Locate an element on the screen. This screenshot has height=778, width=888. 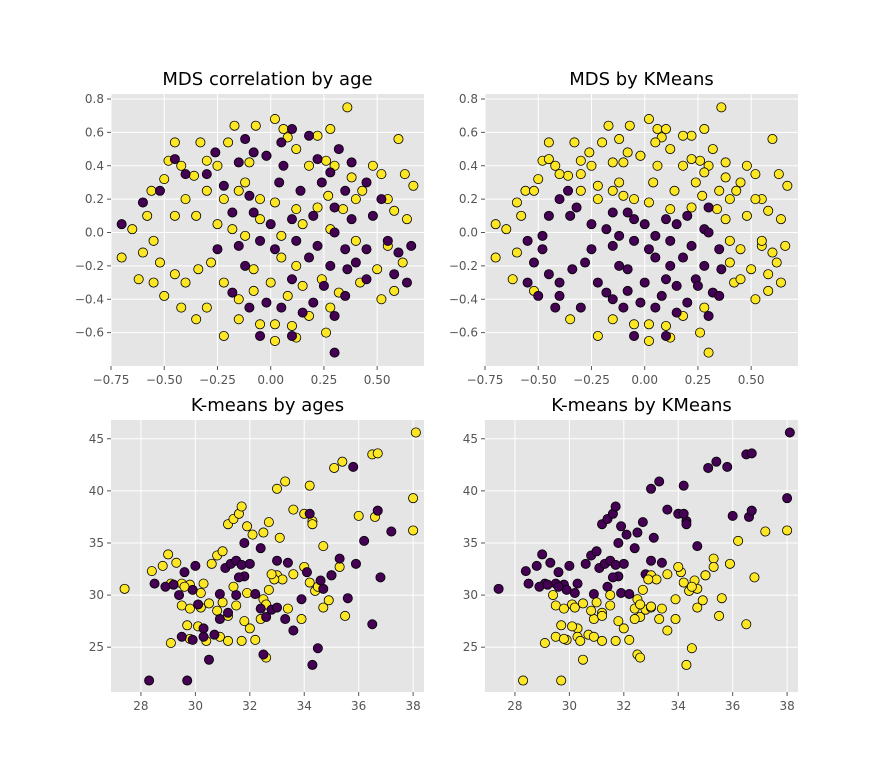
y-tick-label: 0.2 is located at coordinates (94, 199).